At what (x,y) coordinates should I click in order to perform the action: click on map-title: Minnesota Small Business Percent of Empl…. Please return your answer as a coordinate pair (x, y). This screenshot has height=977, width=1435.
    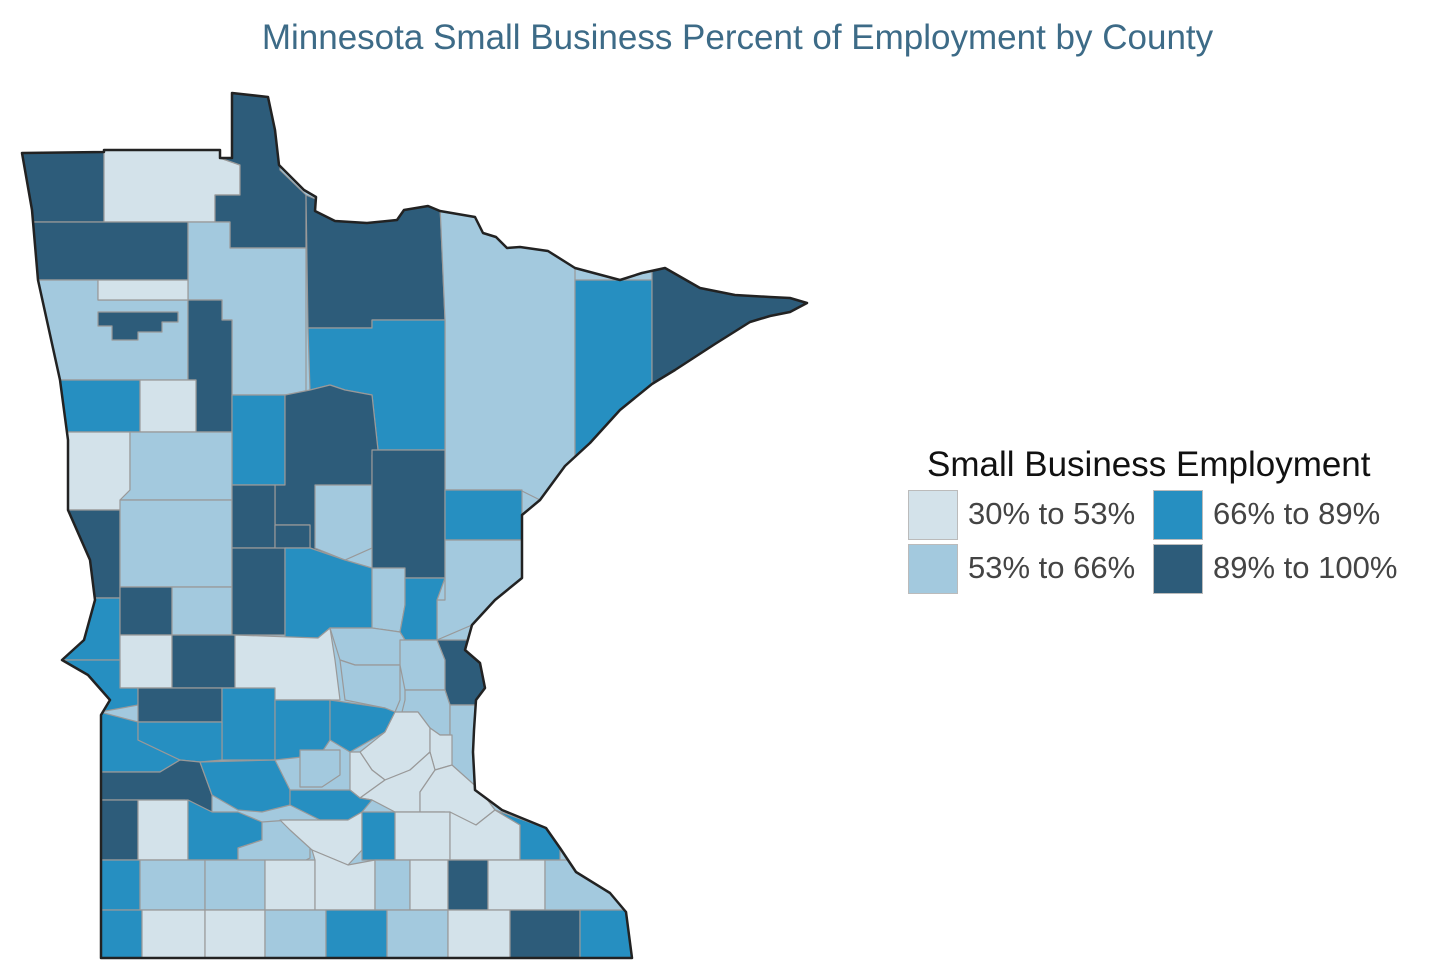
    Looking at the image, I should click on (737, 37).